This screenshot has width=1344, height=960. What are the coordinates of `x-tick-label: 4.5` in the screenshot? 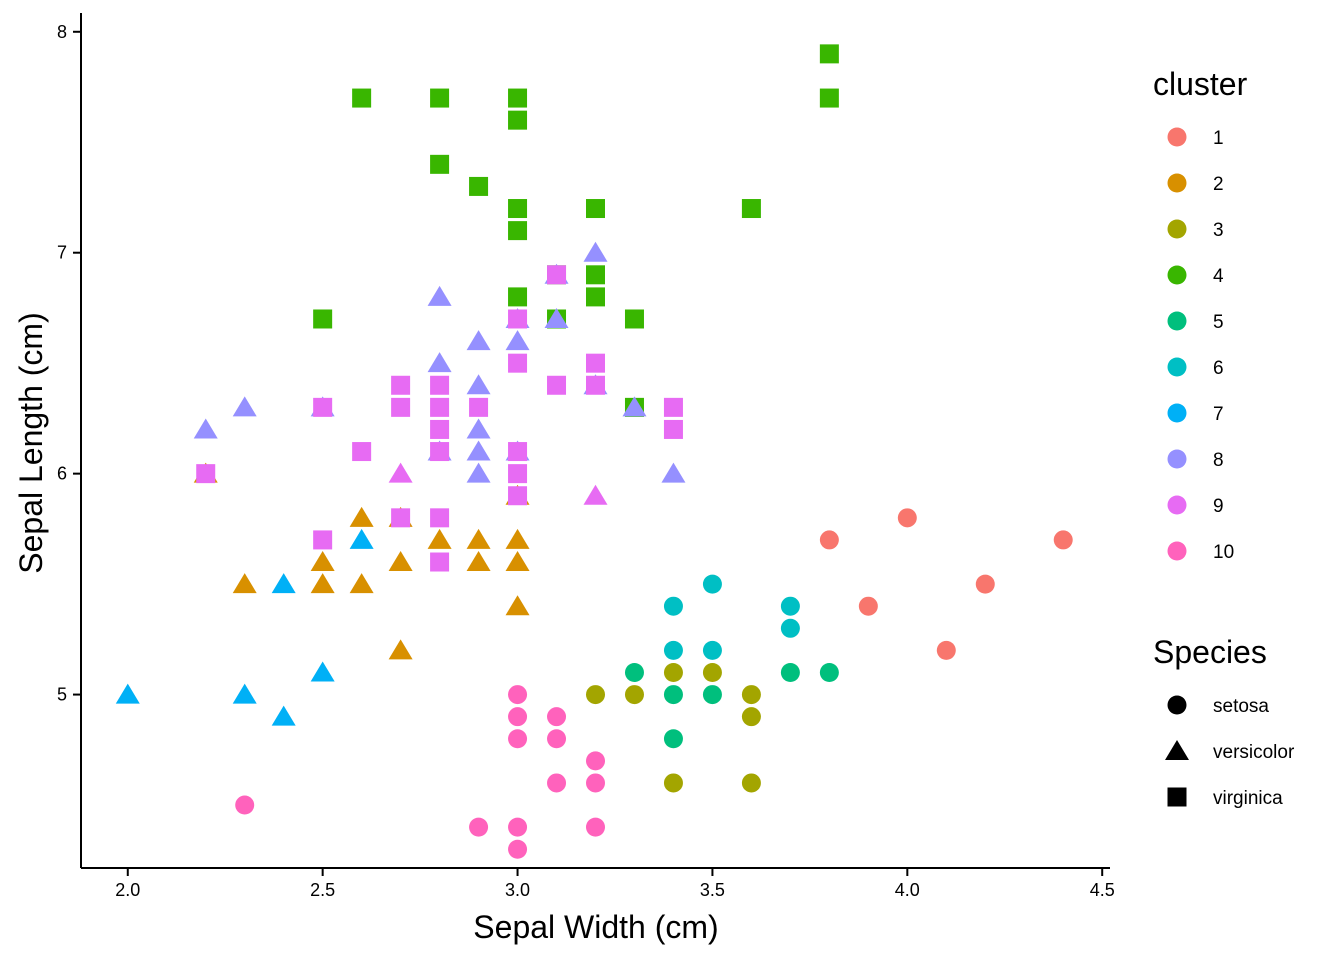 It's located at (1102, 890).